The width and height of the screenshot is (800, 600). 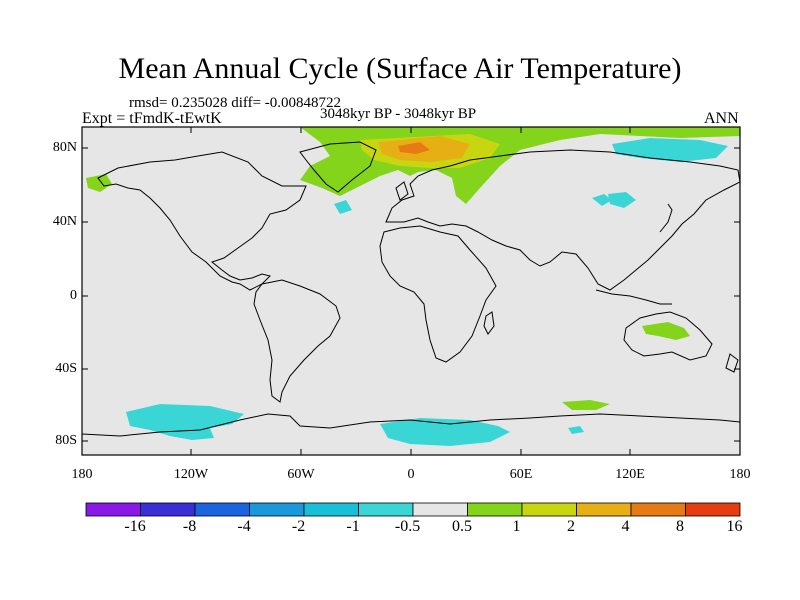 What do you see at coordinates (411, 474) in the screenshot?
I see `lon-label-0: 0` at bounding box center [411, 474].